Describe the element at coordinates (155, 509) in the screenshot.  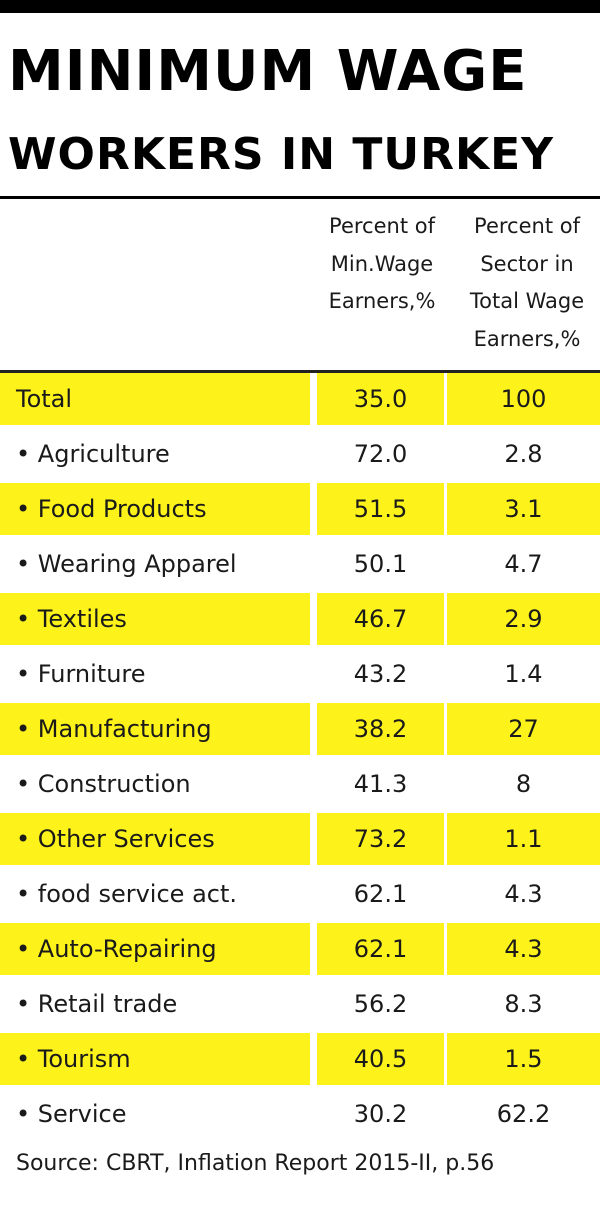
I see `row-label: • Food Products` at that location.